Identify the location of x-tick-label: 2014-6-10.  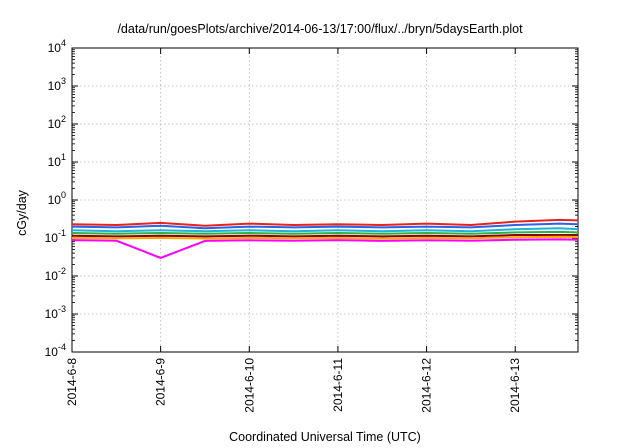
(249, 385).